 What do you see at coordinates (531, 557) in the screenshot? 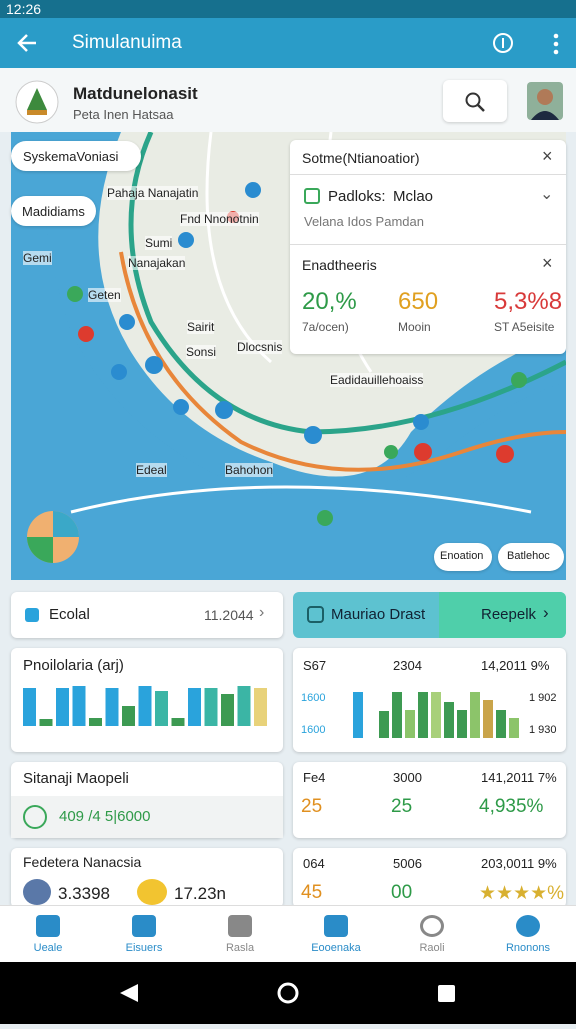
I see `map-button: Batlehoc` at bounding box center [531, 557].